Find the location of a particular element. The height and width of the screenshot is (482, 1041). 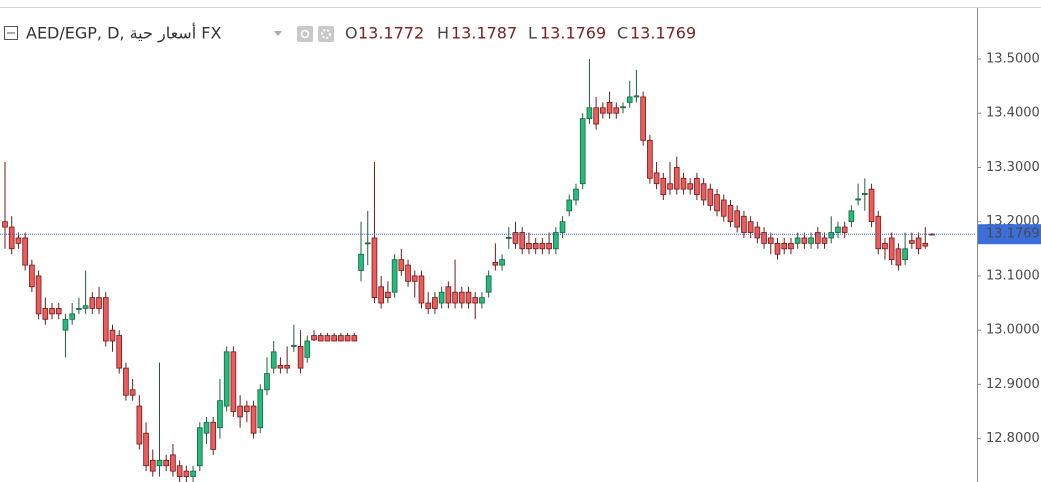

format-icon is located at coordinates (326, 34).